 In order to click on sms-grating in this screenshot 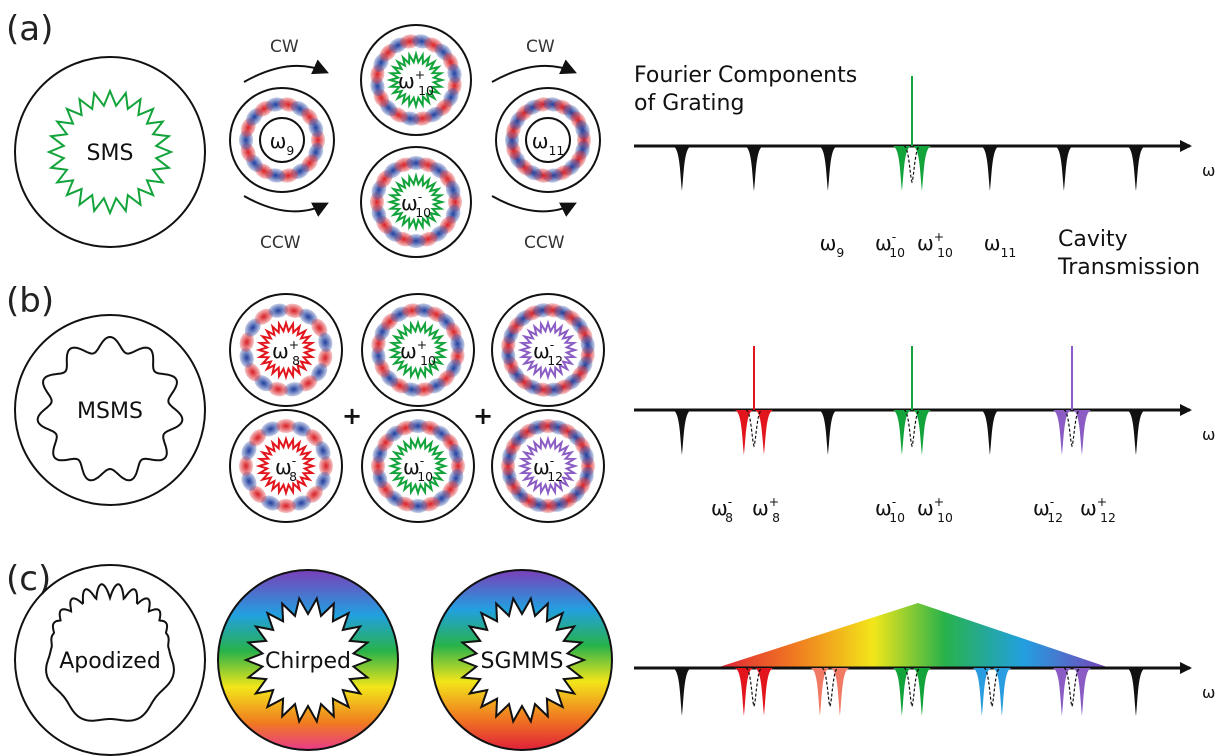, I will do `click(110, 152)`.